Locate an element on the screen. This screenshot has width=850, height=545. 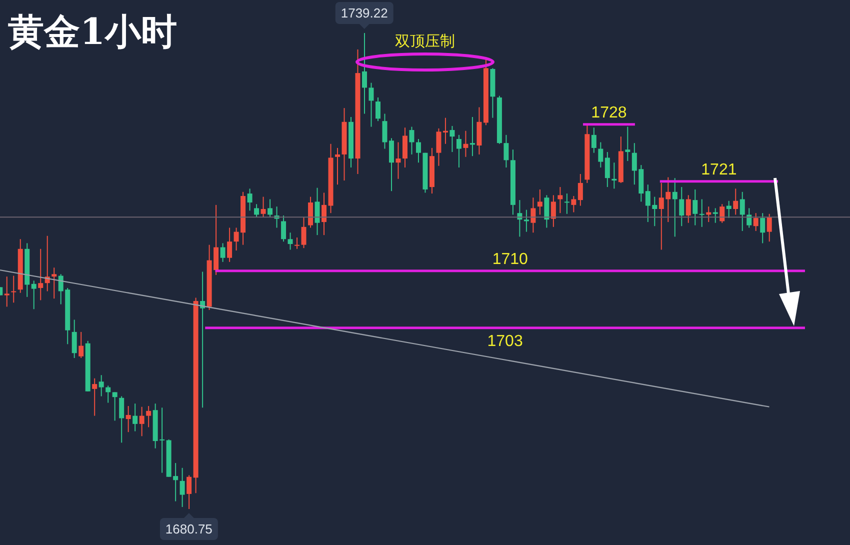
ref-line-label: 1721 is located at coordinates (719, 169).